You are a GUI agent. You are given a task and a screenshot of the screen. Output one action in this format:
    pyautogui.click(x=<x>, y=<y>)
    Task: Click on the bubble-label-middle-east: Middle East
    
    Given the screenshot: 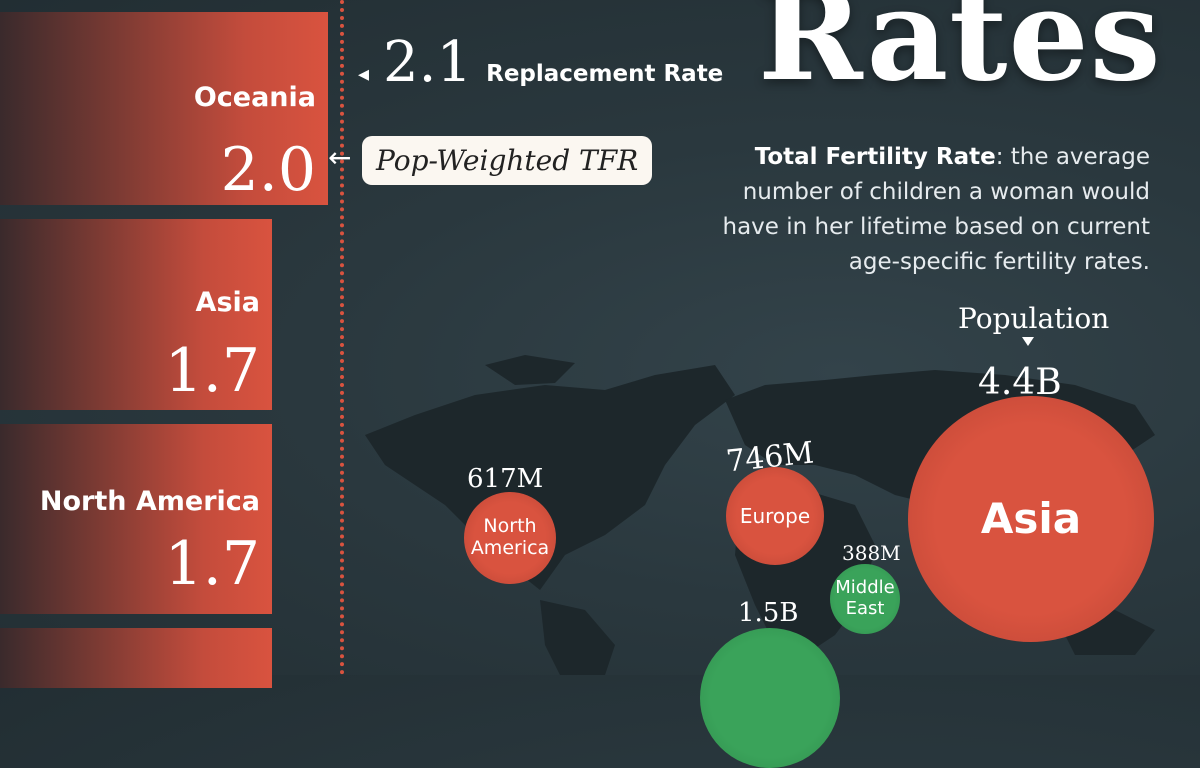 What is the action you would take?
    pyautogui.click(x=865, y=598)
    